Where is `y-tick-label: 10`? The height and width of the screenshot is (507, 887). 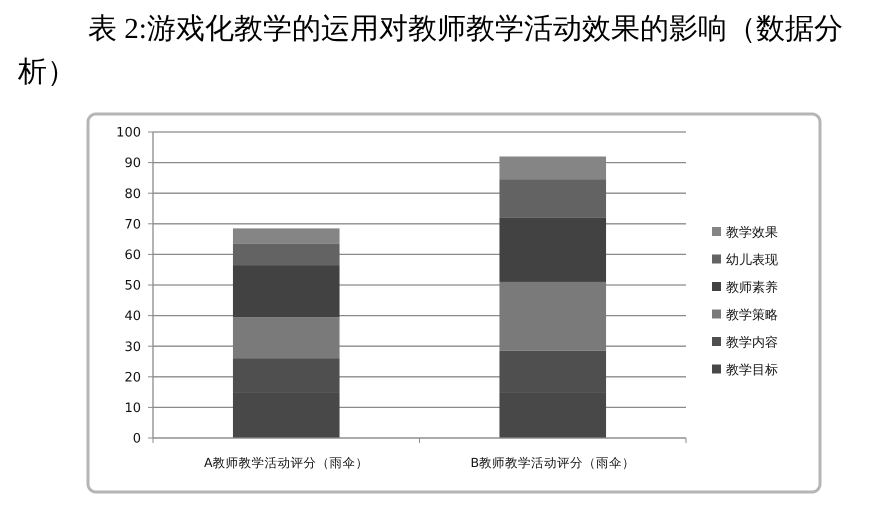 y-tick-label: 10 is located at coordinates (132, 408).